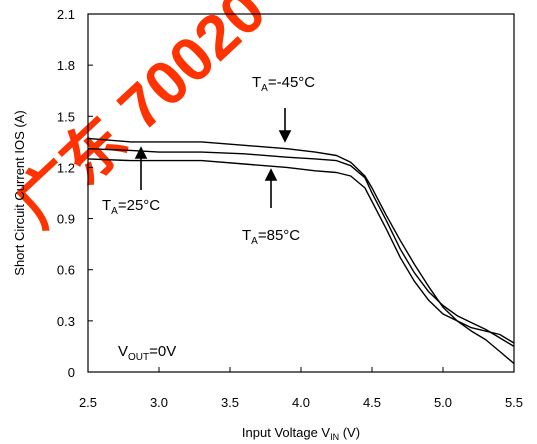  What do you see at coordinates (88, 402) in the screenshot?
I see `x-tick-label-0: 2.5` at bounding box center [88, 402].